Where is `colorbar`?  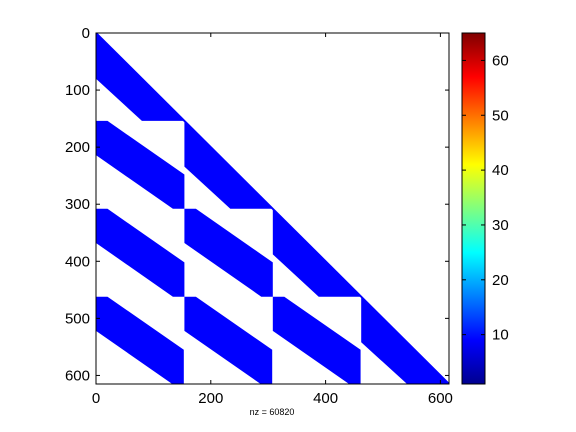
colorbar is located at coordinates (473, 208).